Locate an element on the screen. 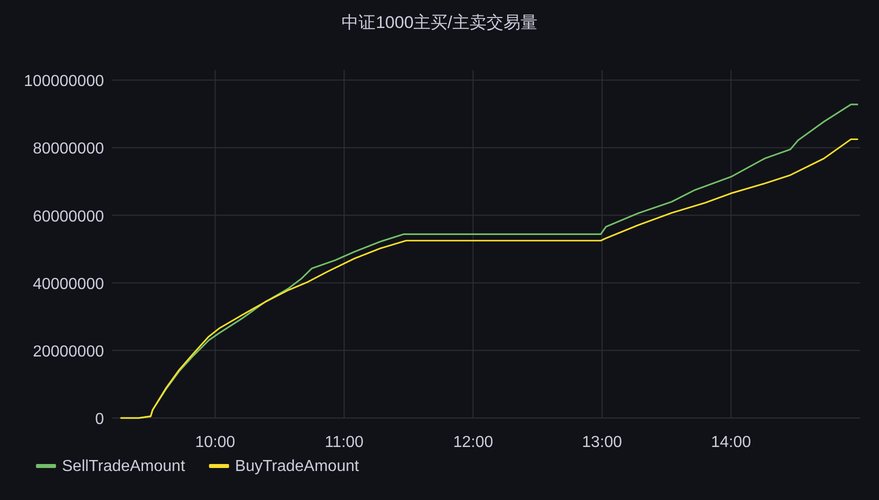 The height and width of the screenshot is (500, 879). legend-label: SellTradeAmount is located at coordinates (124, 466).